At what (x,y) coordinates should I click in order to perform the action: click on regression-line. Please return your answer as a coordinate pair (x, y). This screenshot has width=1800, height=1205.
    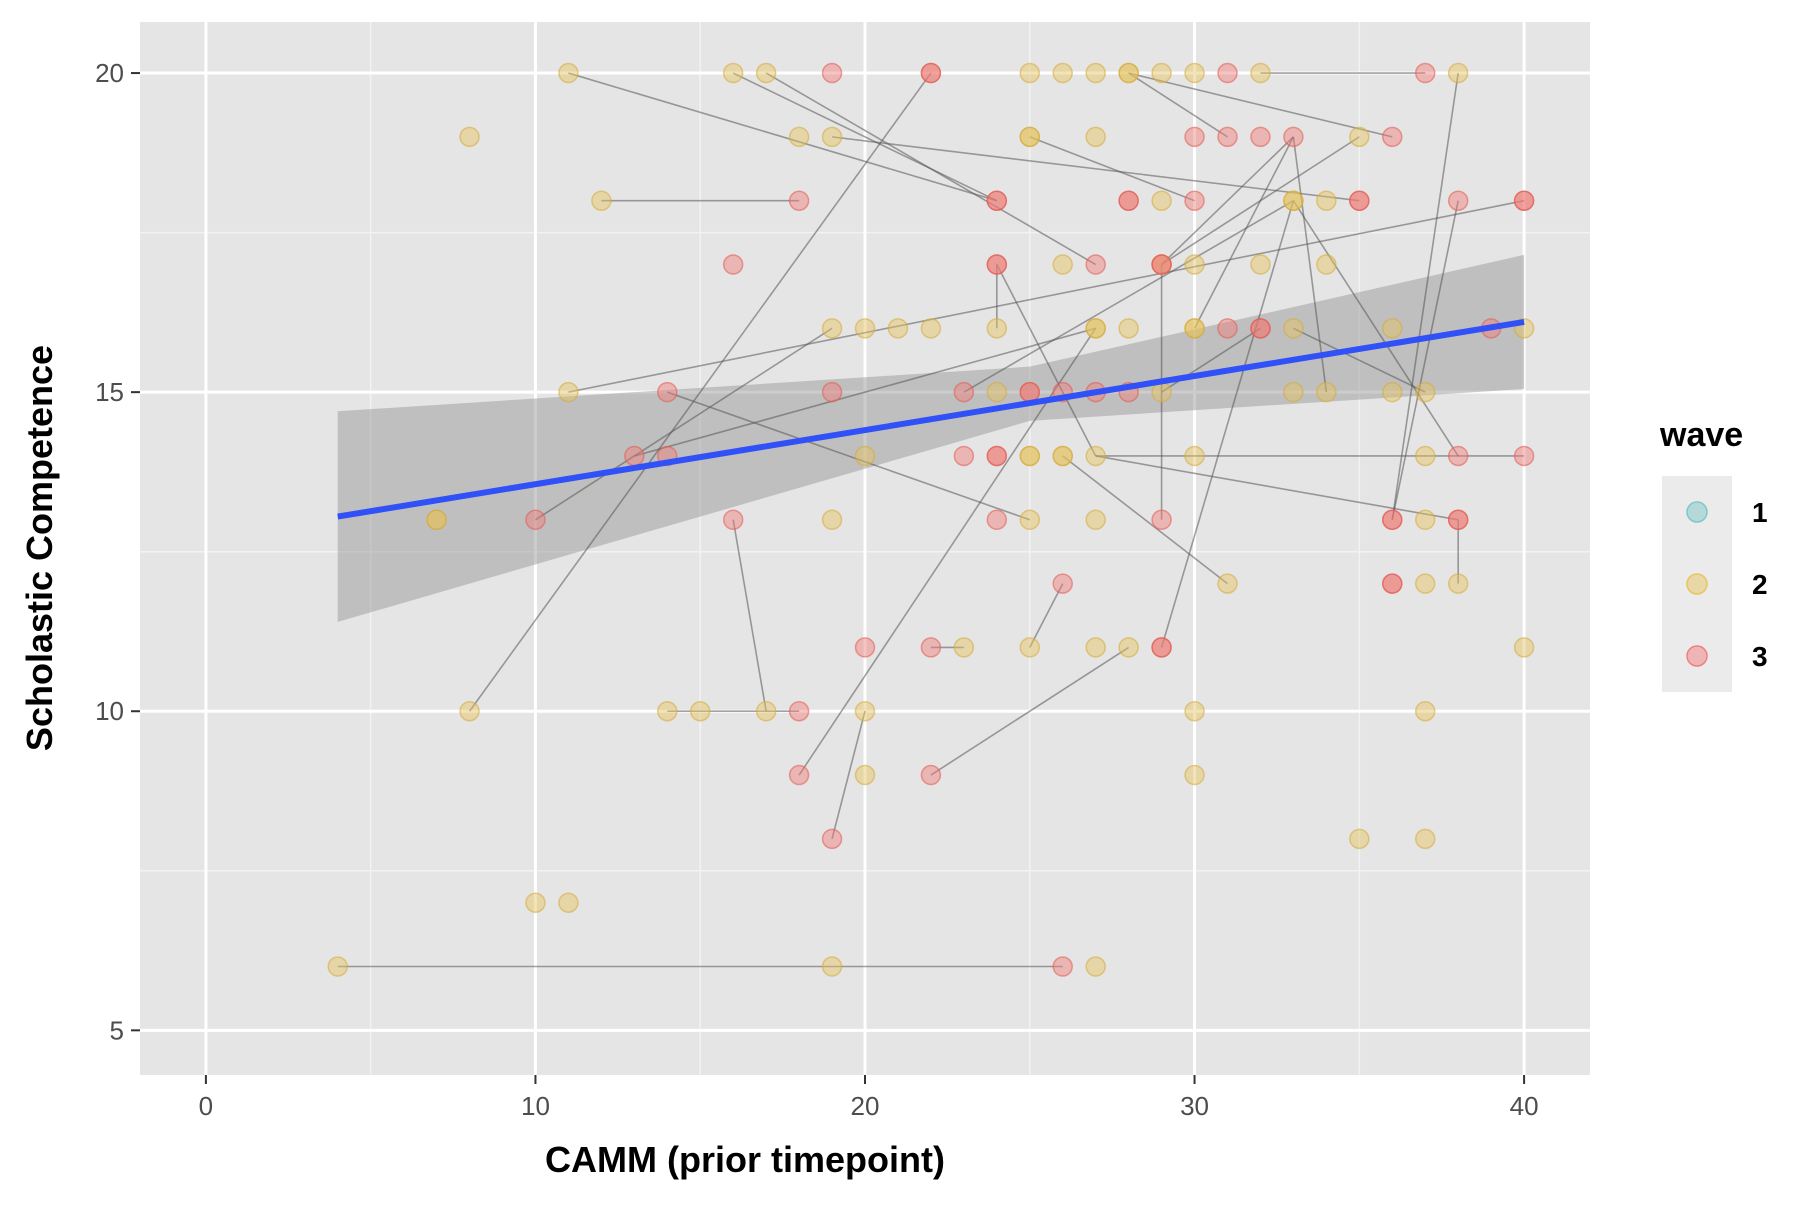
    Looking at the image, I should click on (931, 419).